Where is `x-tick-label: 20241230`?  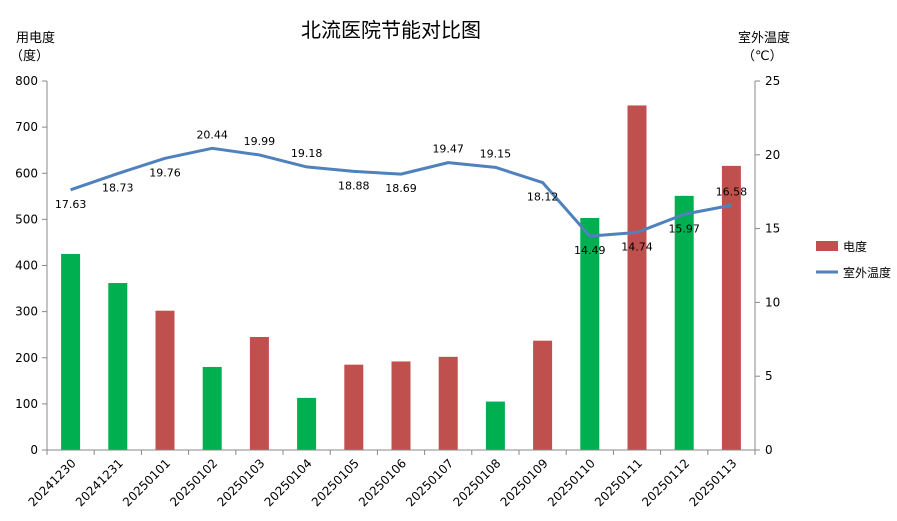
x-tick-label: 20241230 is located at coordinates (52, 482).